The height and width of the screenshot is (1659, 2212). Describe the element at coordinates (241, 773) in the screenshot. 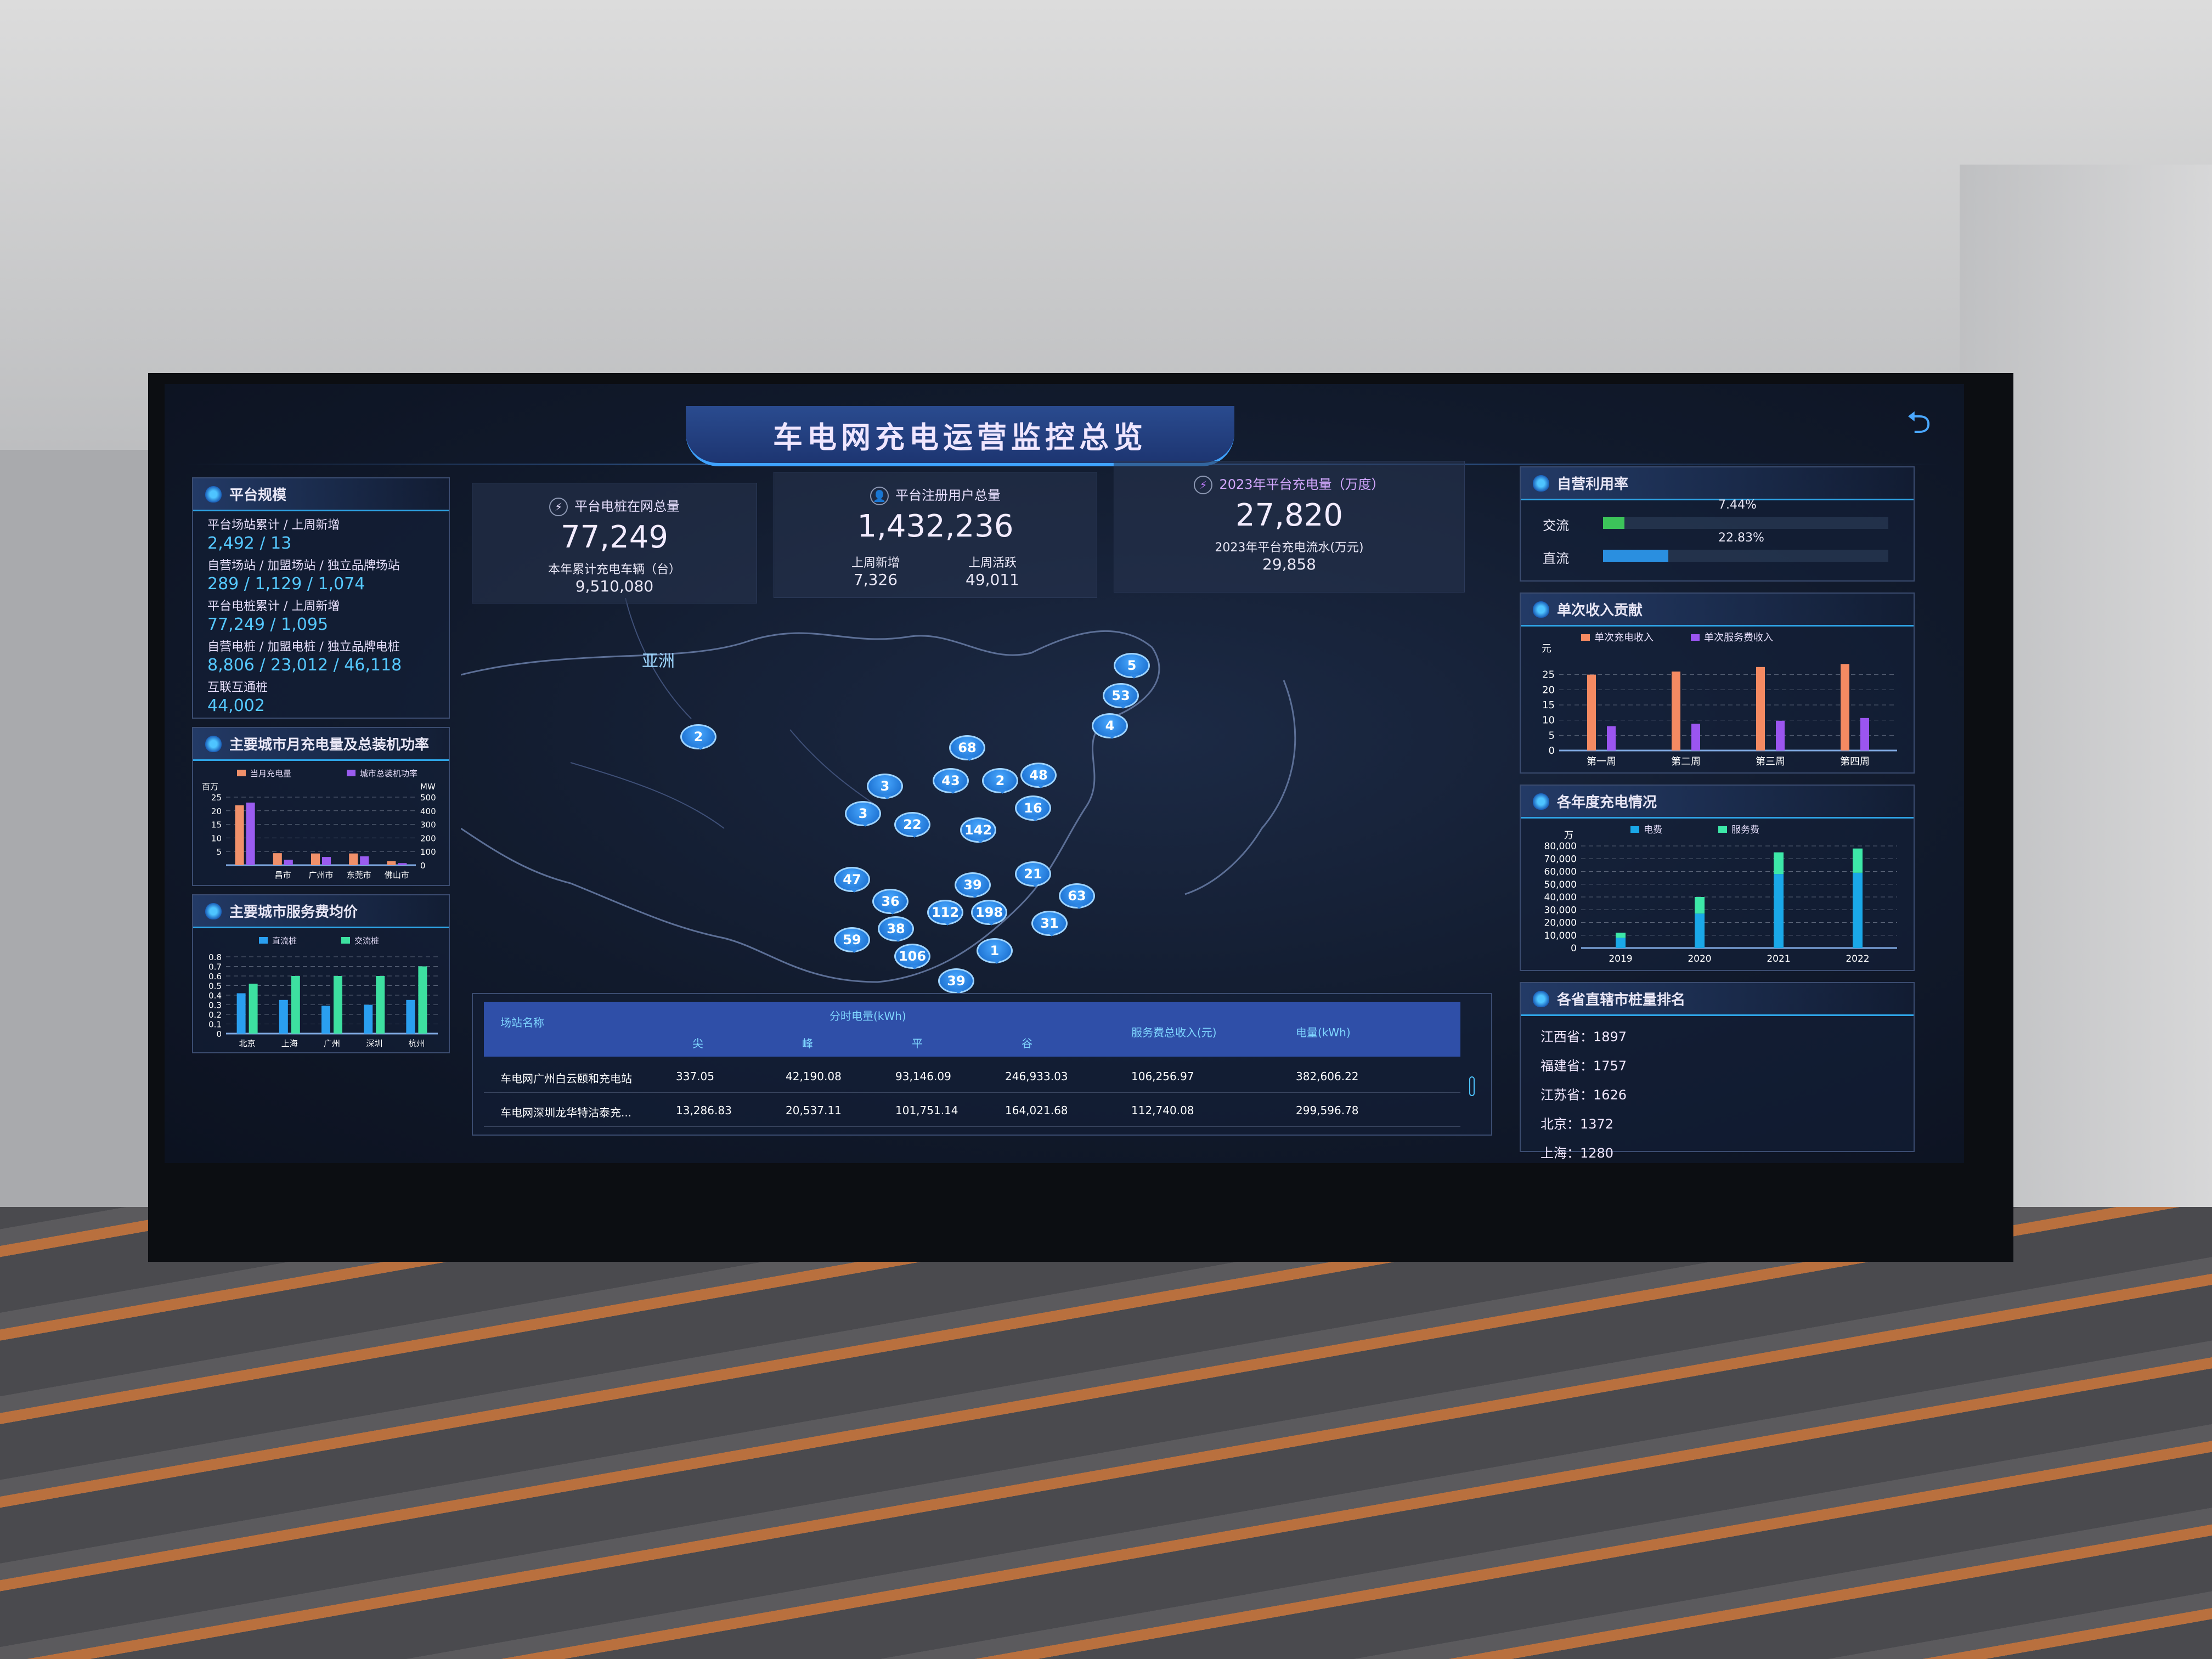

I see `legend-swatch` at that location.